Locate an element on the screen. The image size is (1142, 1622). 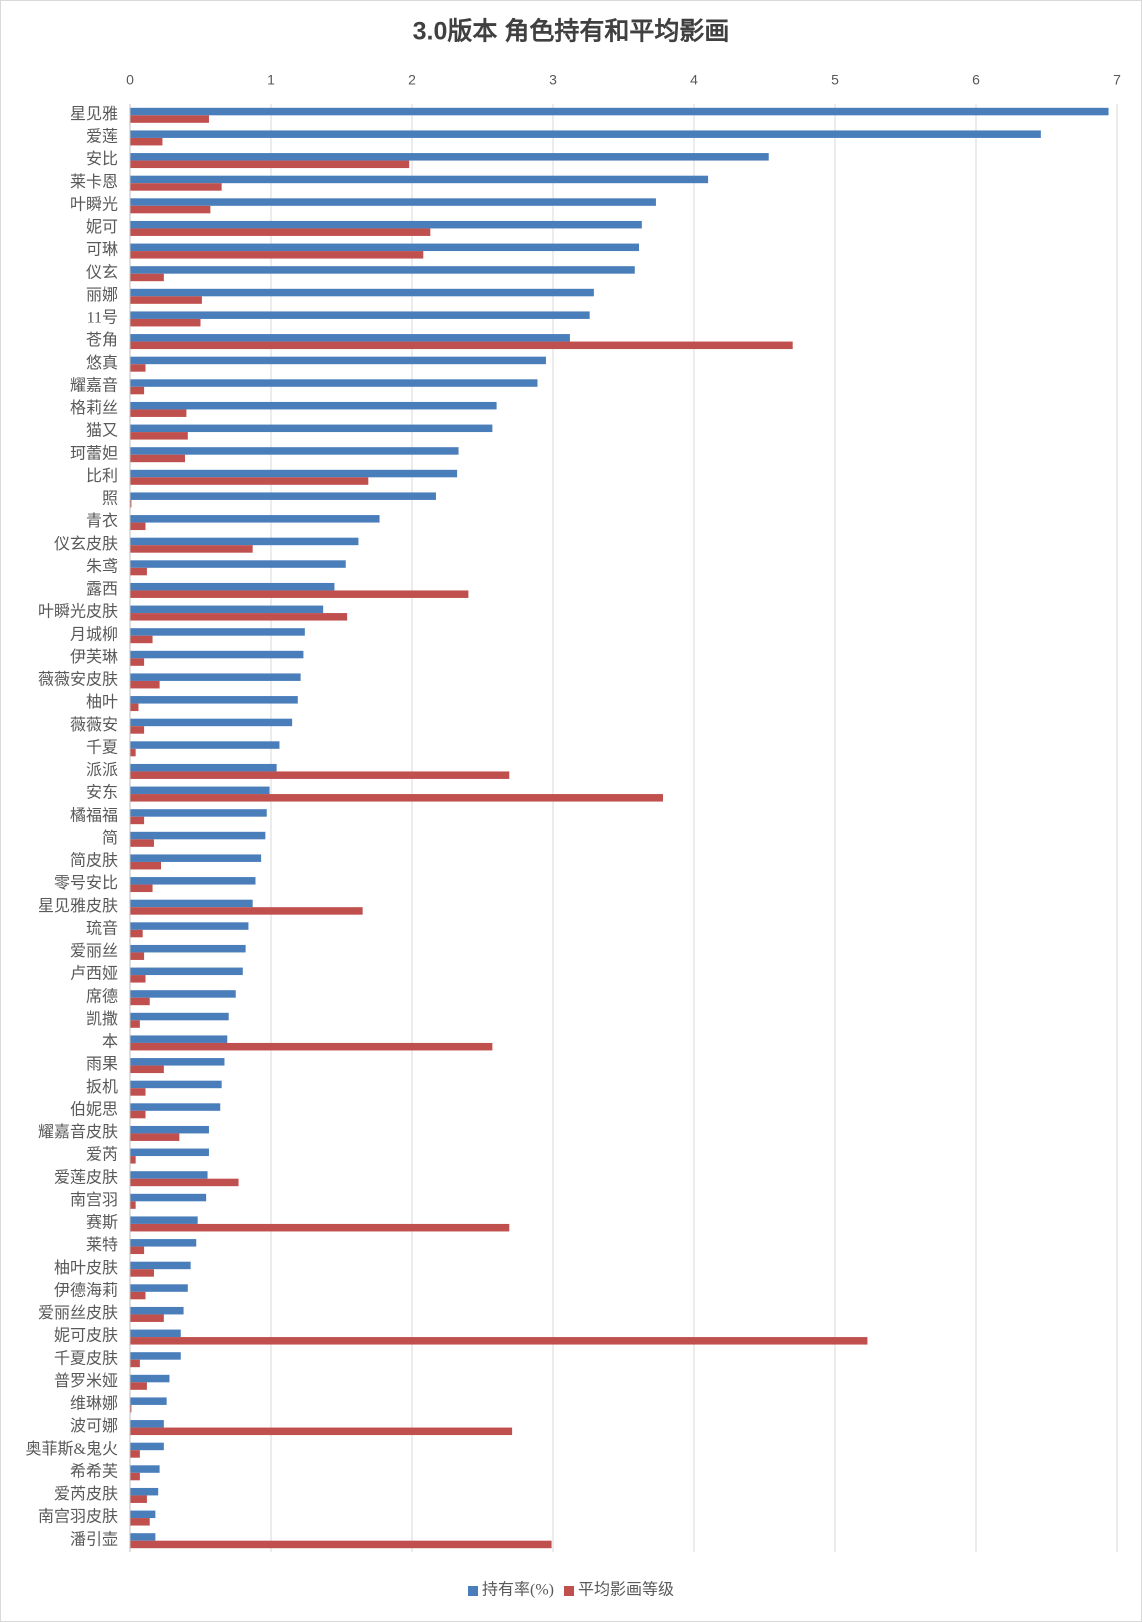
x-tick-label: 3 is located at coordinates (553, 80).